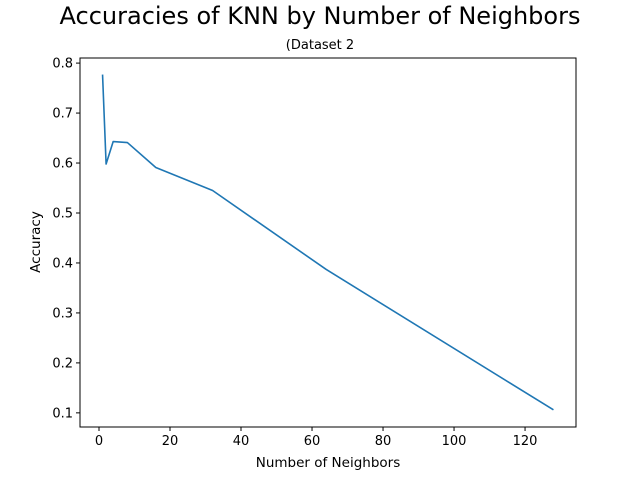 The height and width of the screenshot is (480, 640). Describe the element at coordinates (66, 239) in the screenshot. I see `y-axis: 0.1 0.2 0.3 0.4 0.5 0.6 0.7 0.8` at that location.